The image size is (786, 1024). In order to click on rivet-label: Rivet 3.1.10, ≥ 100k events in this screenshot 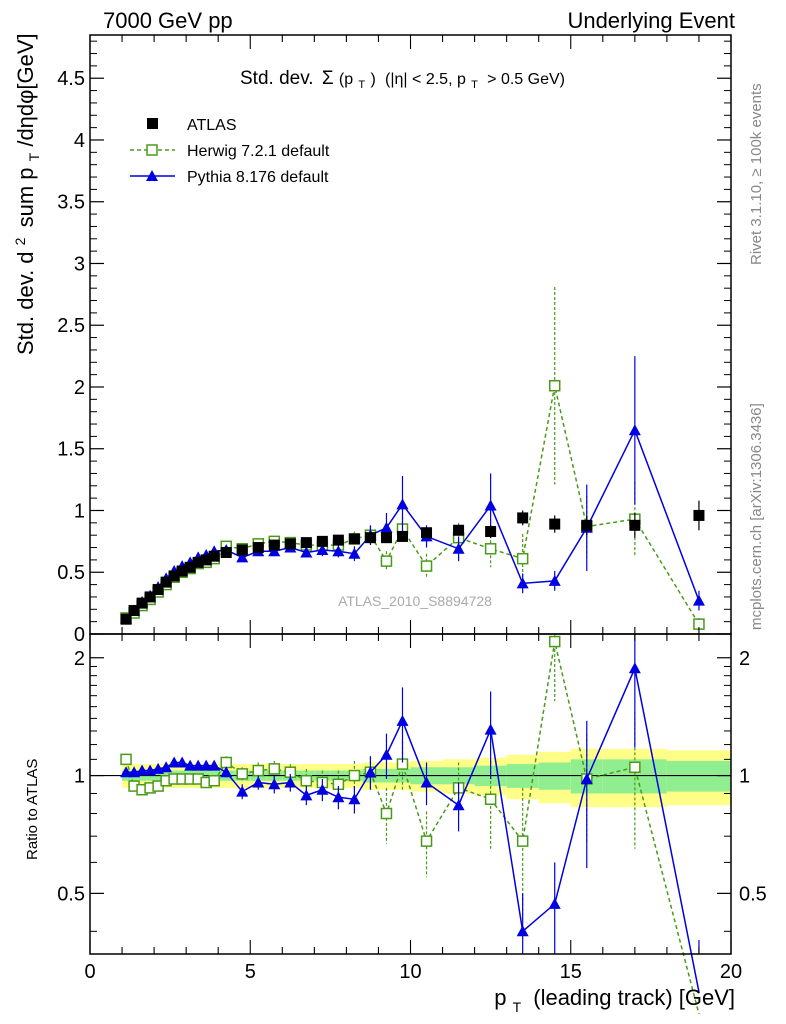, I will do `click(756, 174)`.